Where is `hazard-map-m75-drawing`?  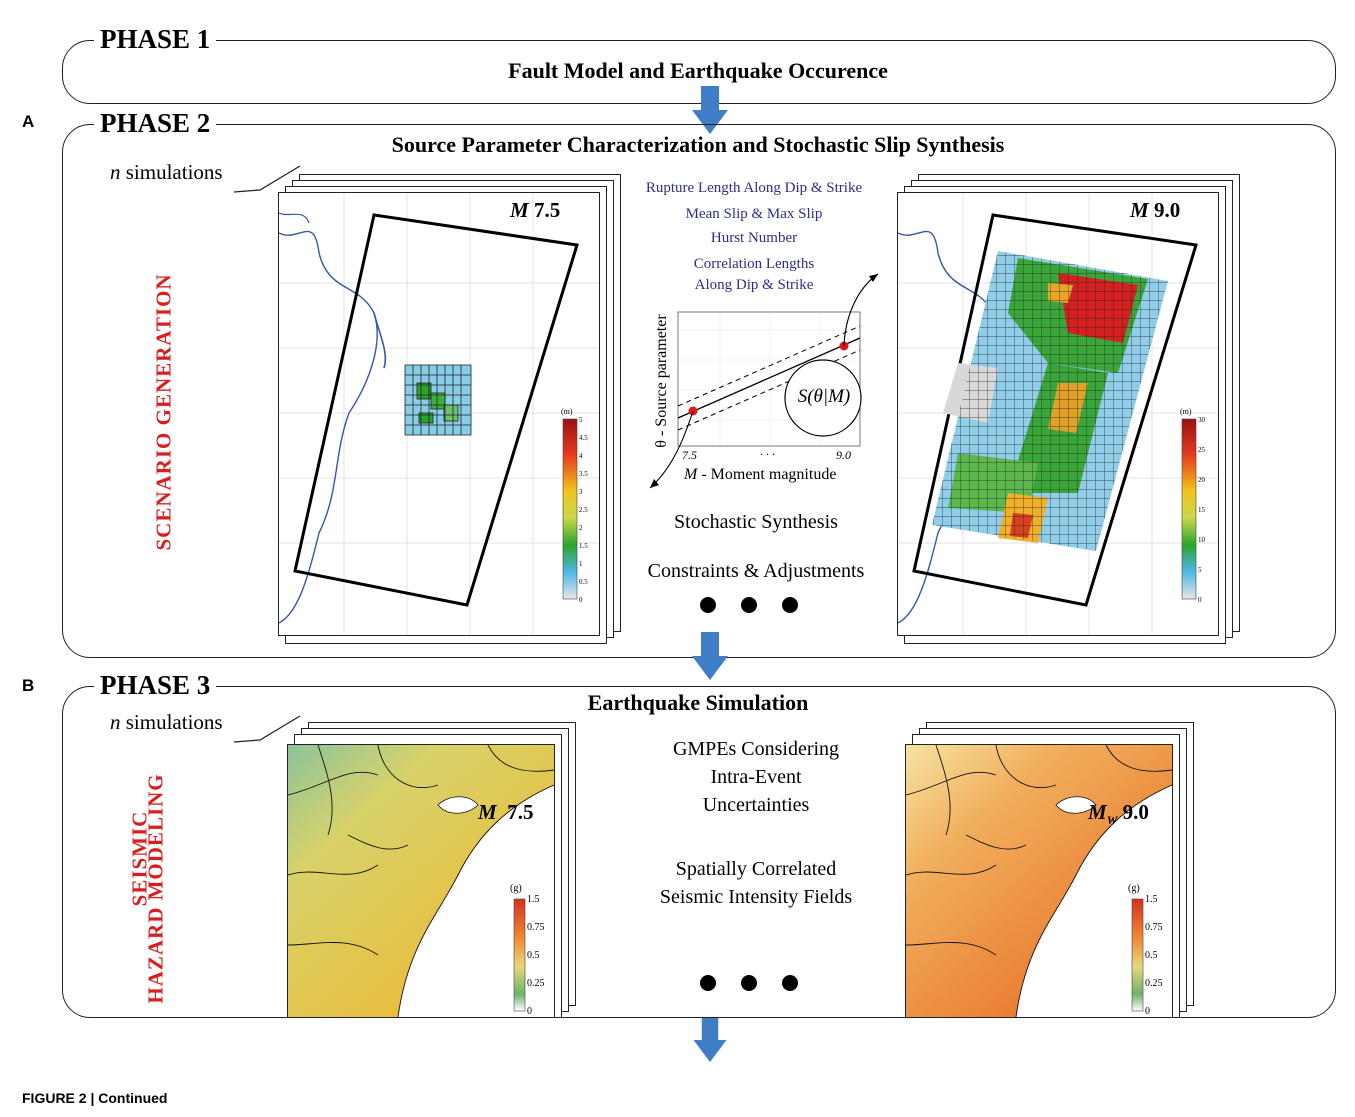
hazard-map-m75-drawing is located at coordinates (421, 881).